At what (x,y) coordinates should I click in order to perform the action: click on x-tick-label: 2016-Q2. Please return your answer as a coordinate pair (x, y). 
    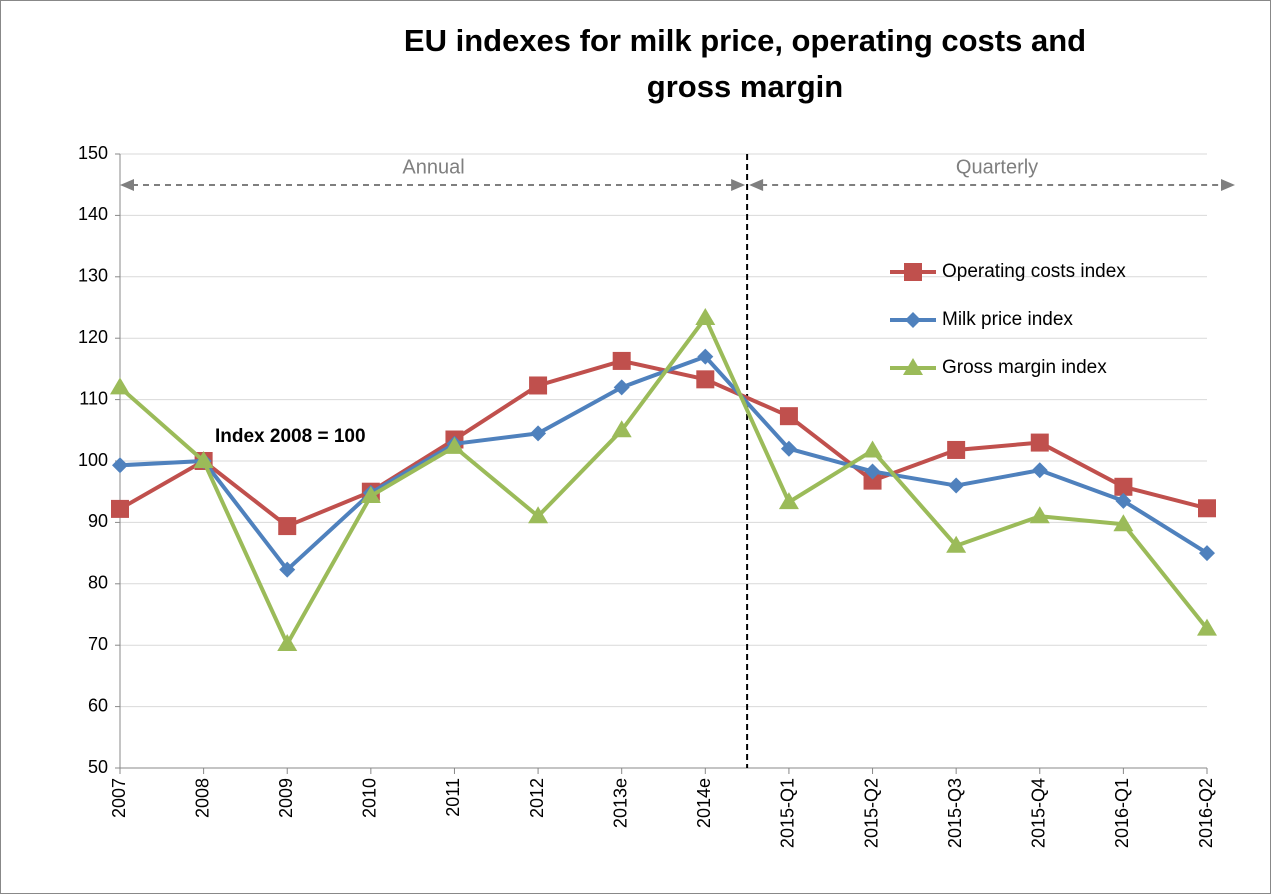
    Looking at the image, I should click on (1206, 813).